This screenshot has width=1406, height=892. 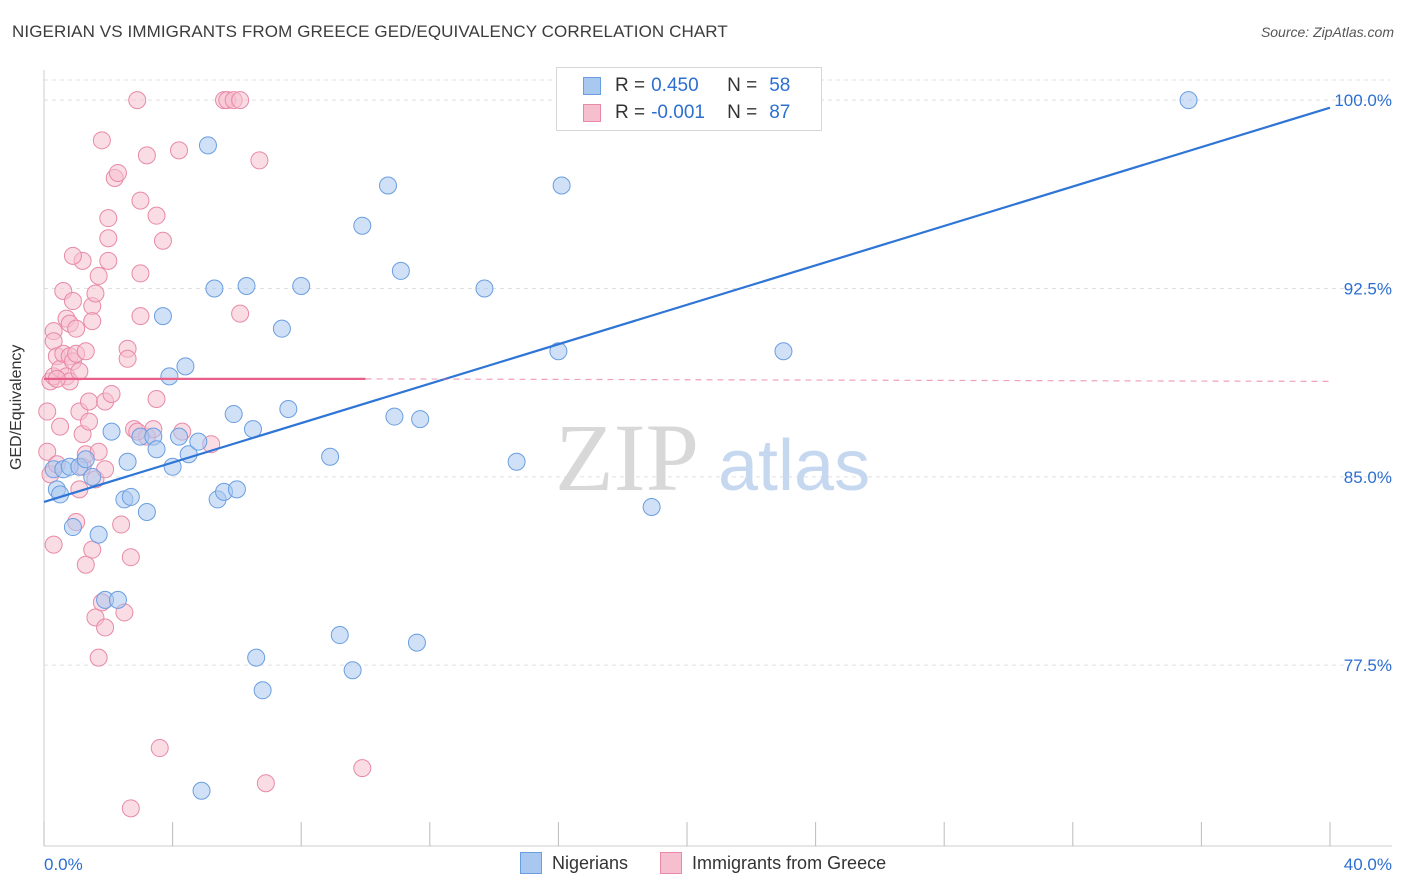 I want to click on legend-row-nigerians: R = 0.450 N = 58, so click(x=686, y=86).